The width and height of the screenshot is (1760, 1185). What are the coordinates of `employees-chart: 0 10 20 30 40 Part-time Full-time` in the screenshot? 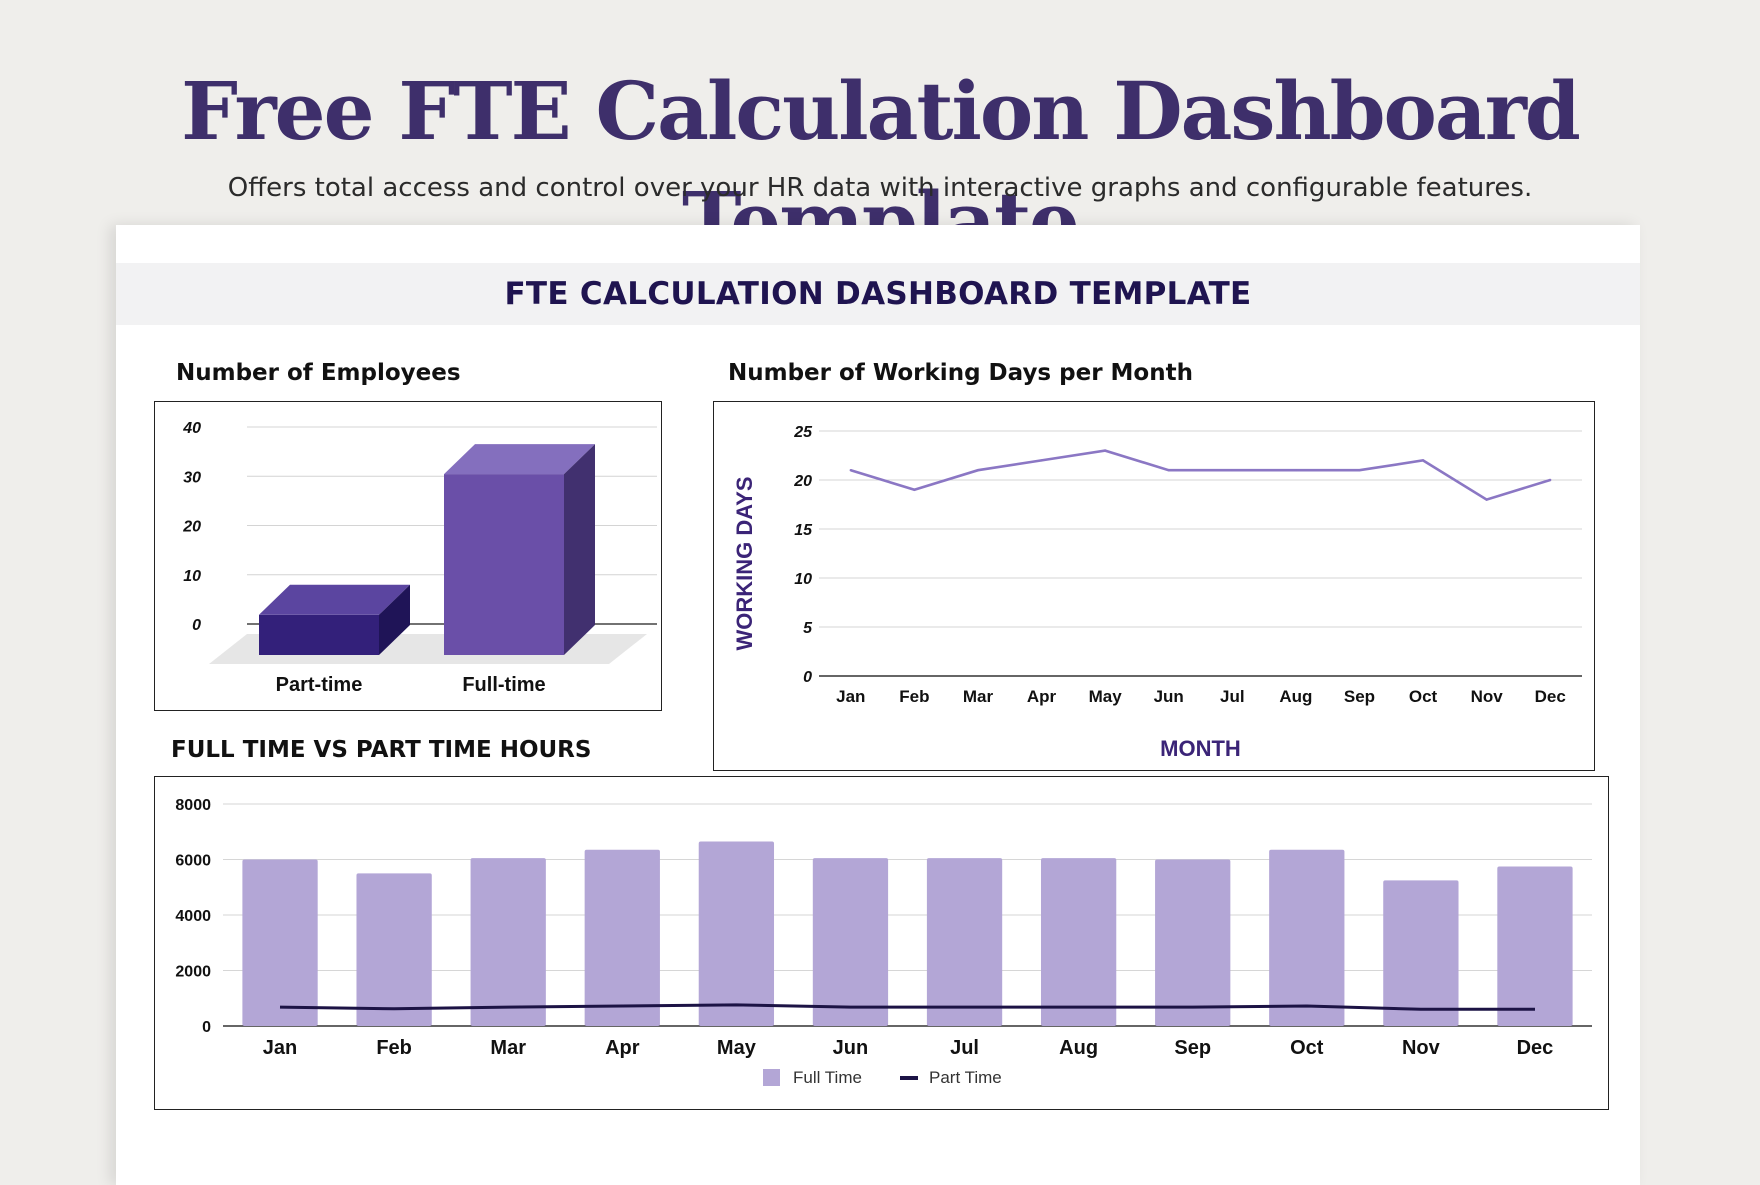 It's located at (408, 556).